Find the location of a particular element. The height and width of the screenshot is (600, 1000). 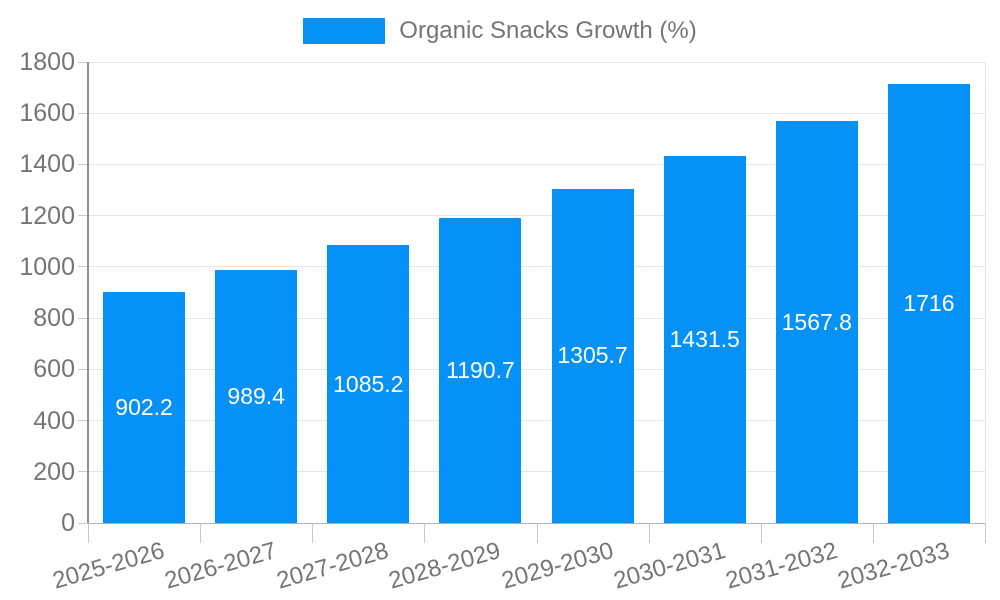

bar-value-label: 1431.5 is located at coordinates (704, 339).